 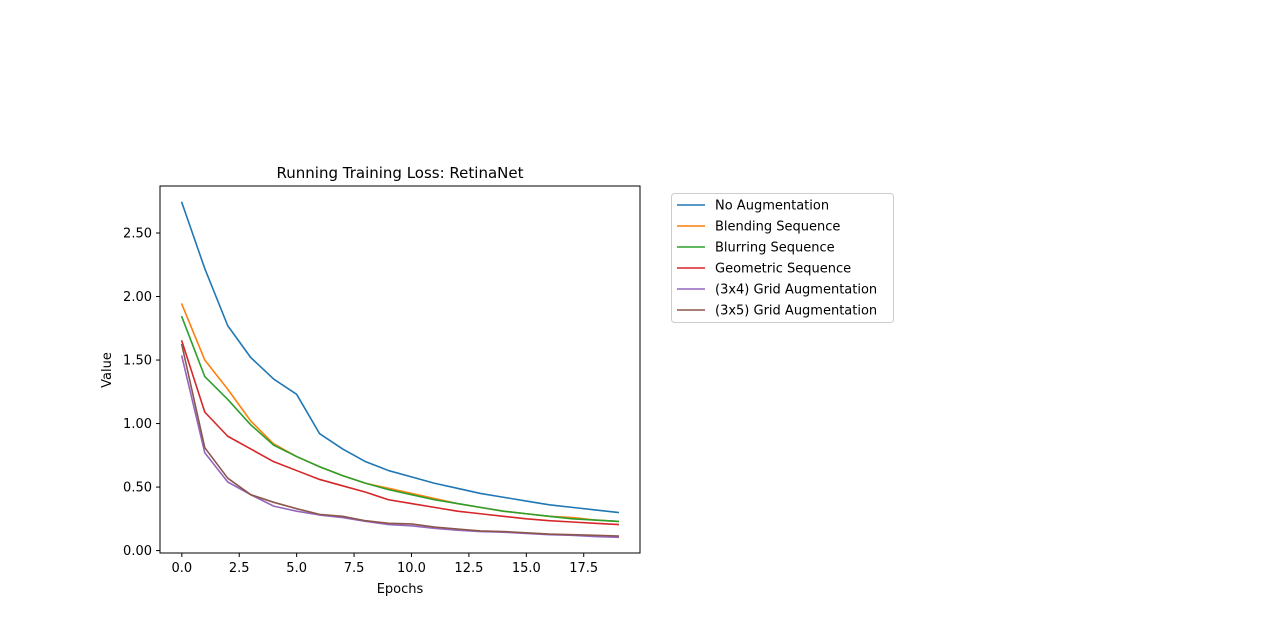 I want to click on legend-frame, so click(x=782, y=258).